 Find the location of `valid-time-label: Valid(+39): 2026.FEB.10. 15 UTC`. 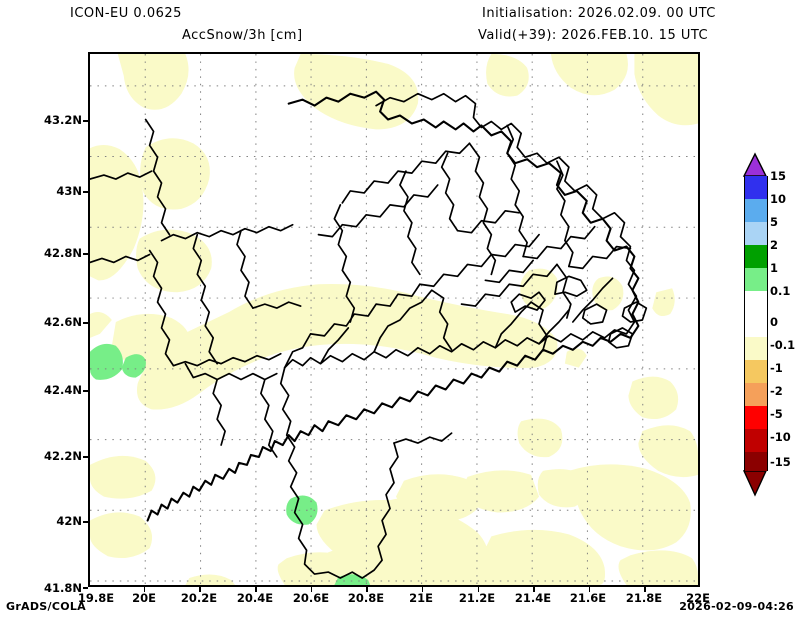

valid-time-label: Valid(+39): 2026.FEB.10. 15 UTC is located at coordinates (593, 35).